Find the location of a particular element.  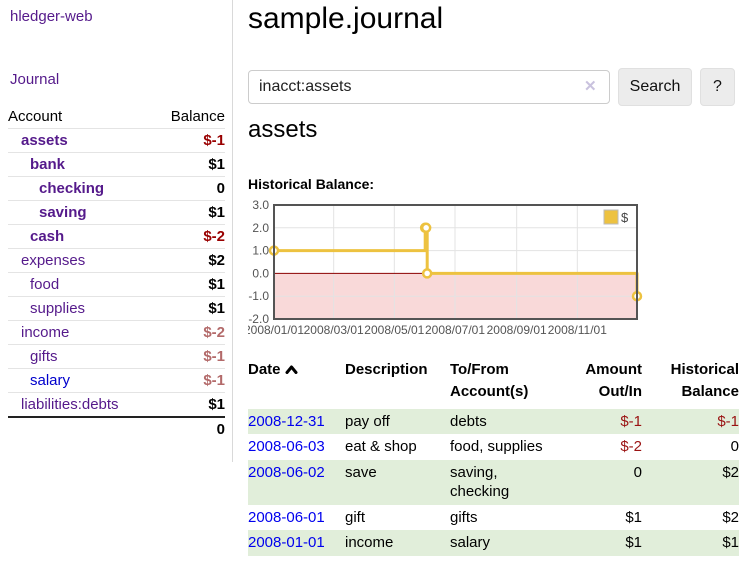

account-link: supplies is located at coordinates (58, 308).